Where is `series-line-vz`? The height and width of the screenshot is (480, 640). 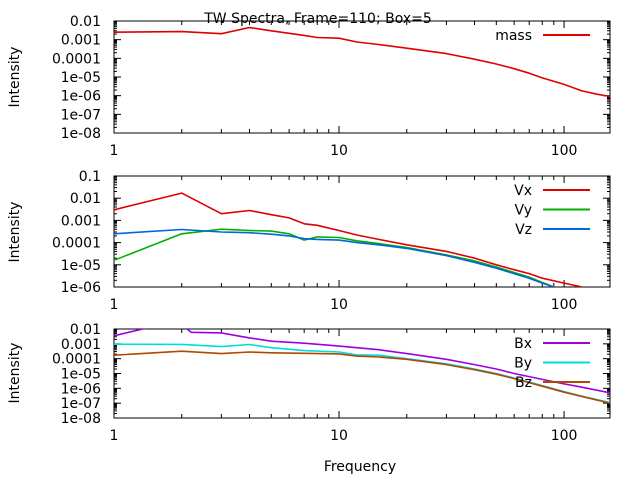
series-line-vz is located at coordinates (334, 257).